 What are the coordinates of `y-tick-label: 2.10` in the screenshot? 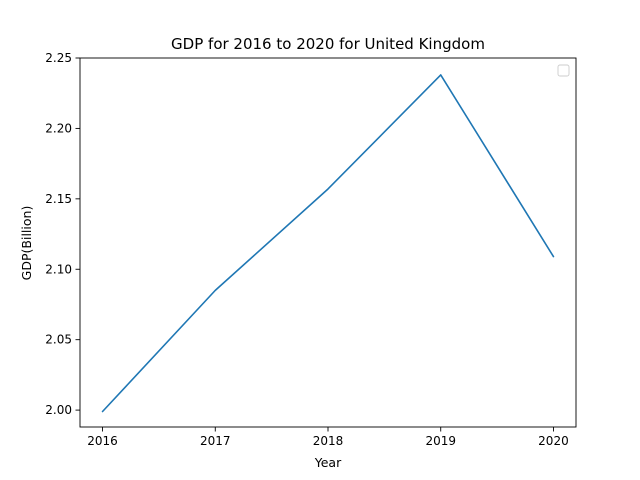 It's located at (58, 269).